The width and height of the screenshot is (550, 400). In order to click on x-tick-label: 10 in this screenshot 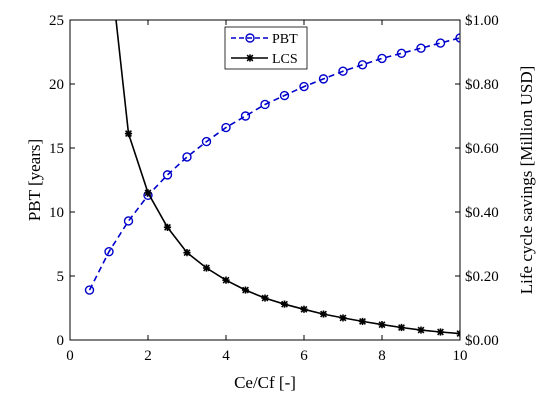, I will do `click(460, 356)`.